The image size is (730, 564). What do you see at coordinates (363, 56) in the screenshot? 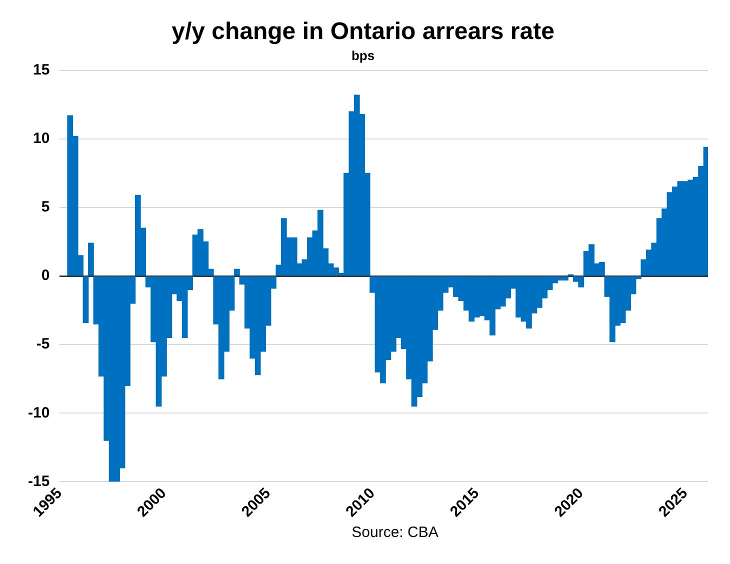
I see `chart-subtitle: bps` at bounding box center [363, 56].